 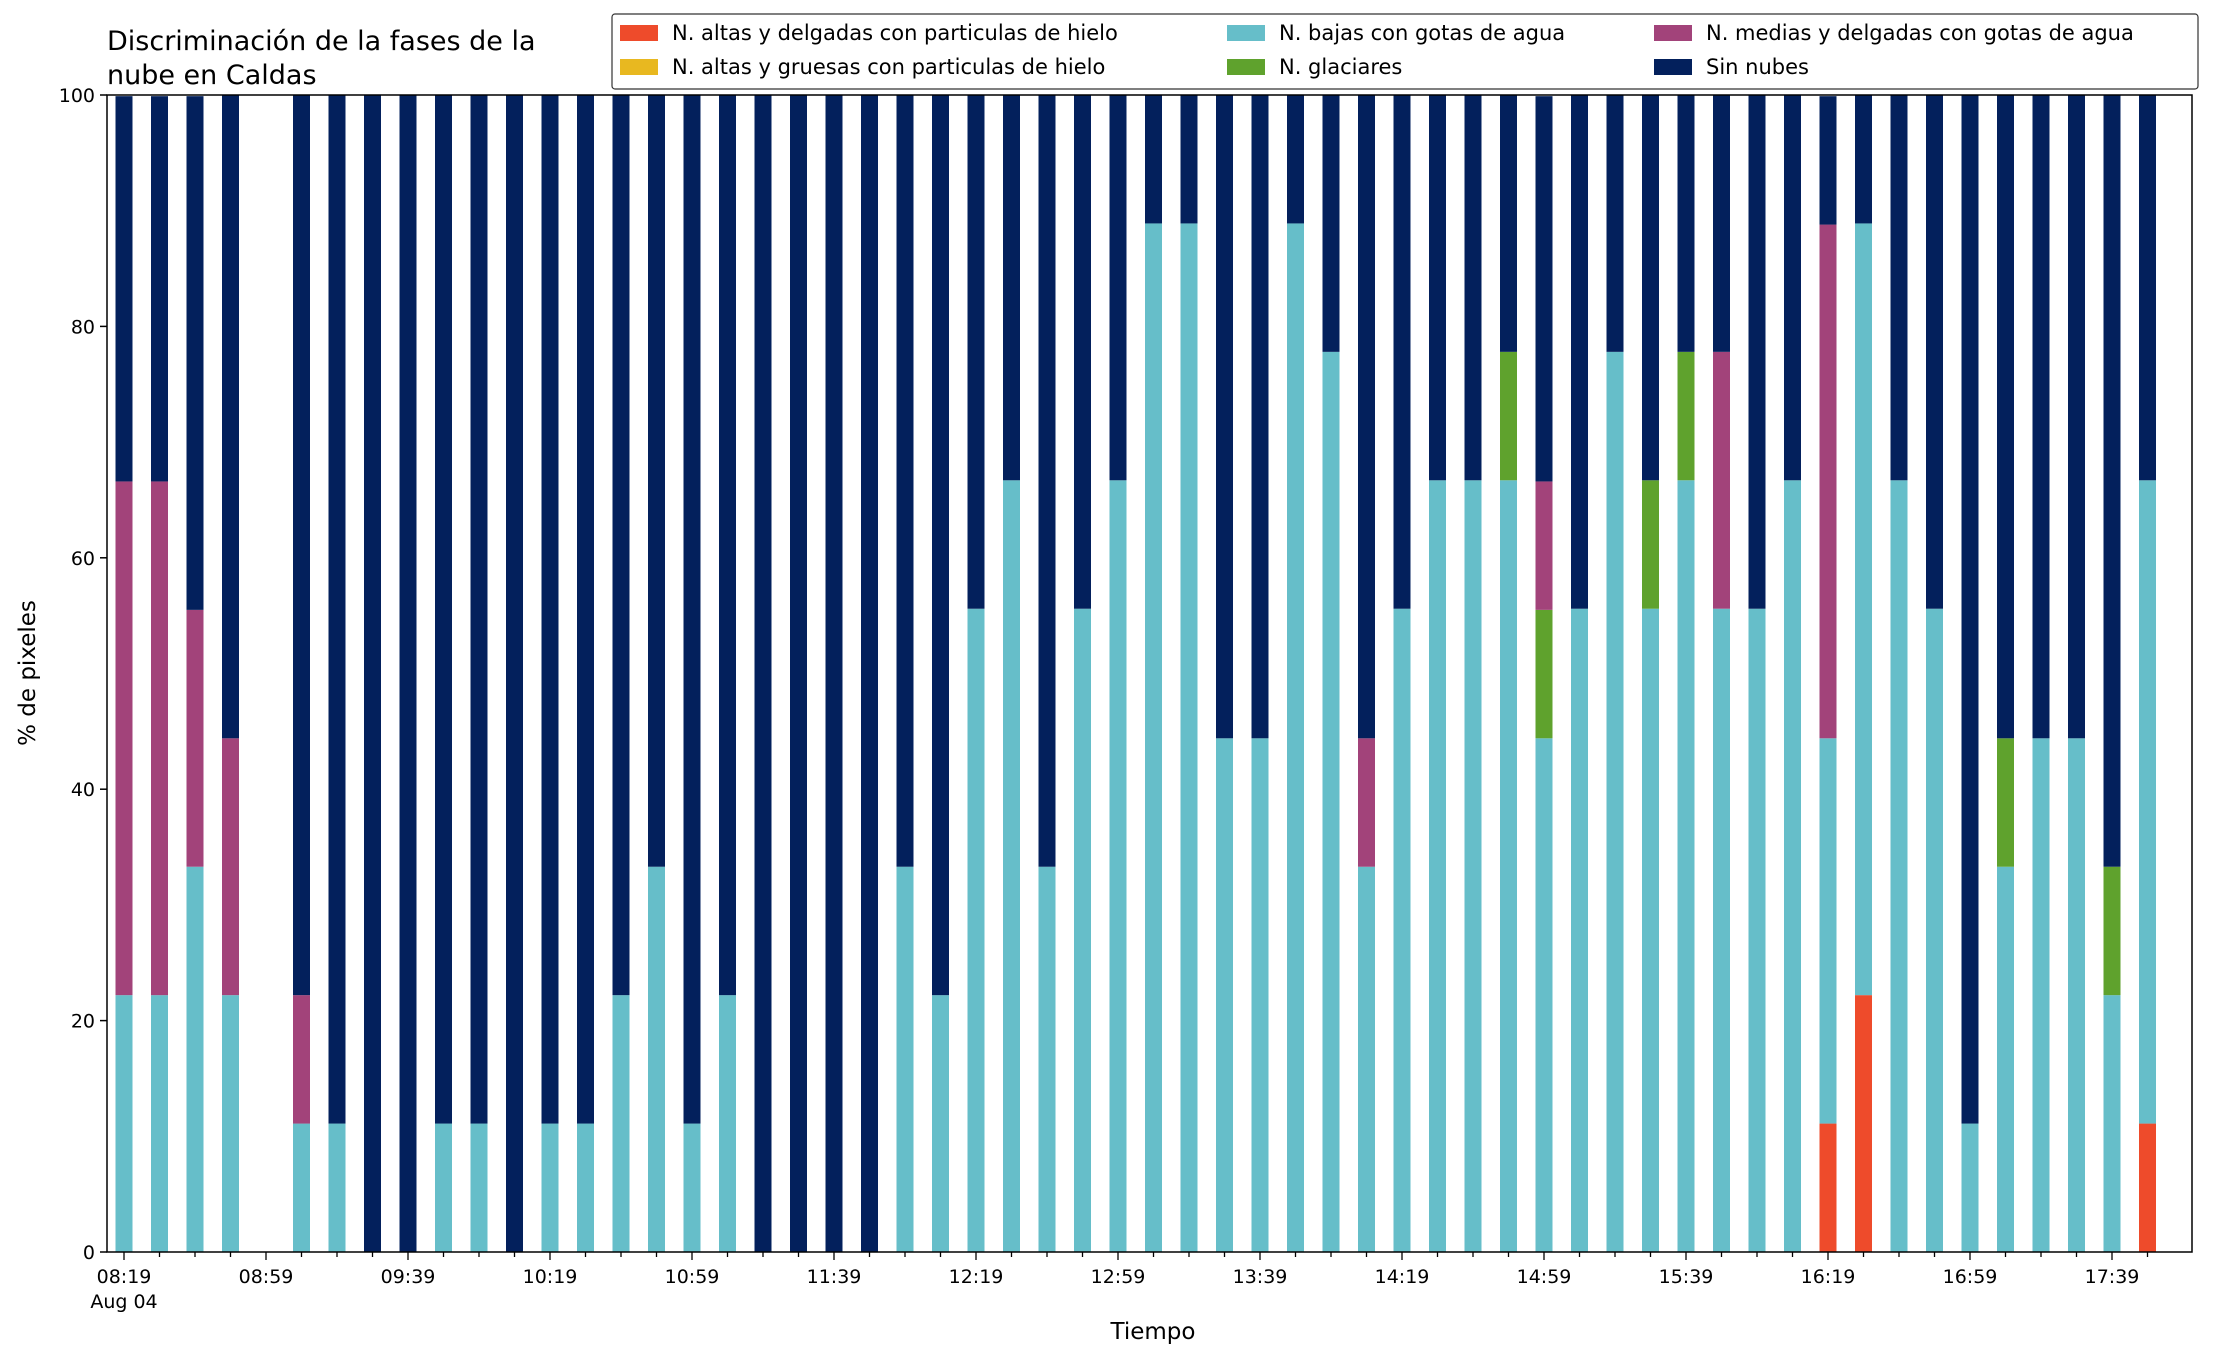 What do you see at coordinates (212, 75) in the screenshot?
I see `chart-title-line-2: nube en Caldas` at bounding box center [212, 75].